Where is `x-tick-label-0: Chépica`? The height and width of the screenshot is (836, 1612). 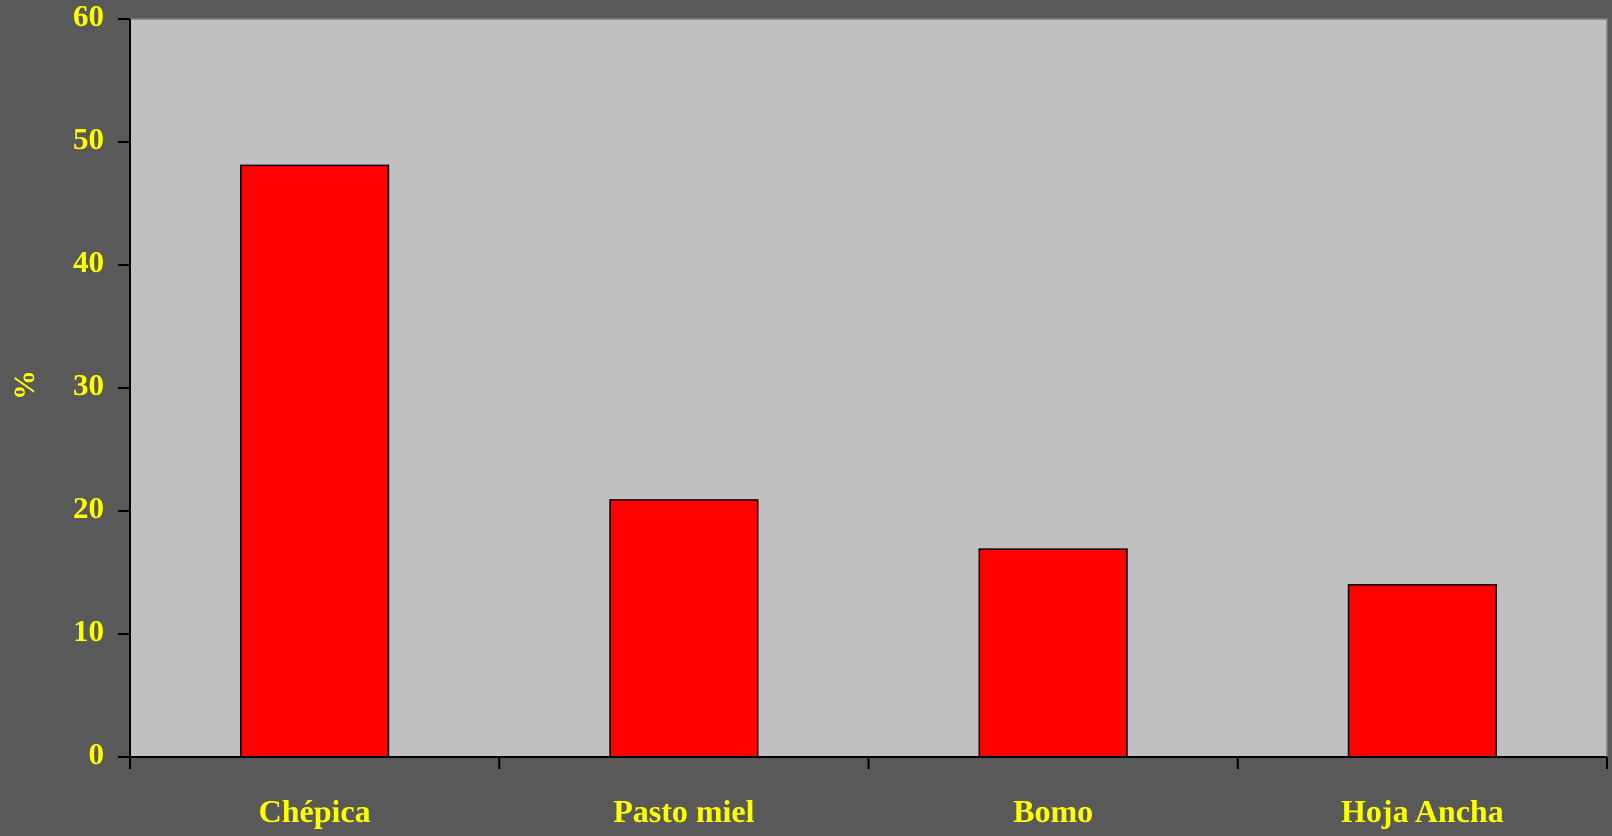
x-tick-label-0: Chépica is located at coordinates (315, 811).